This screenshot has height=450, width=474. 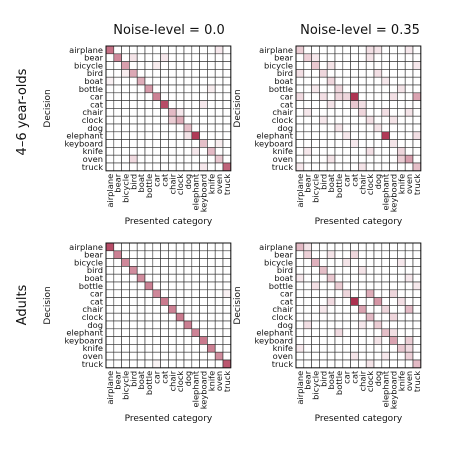 What do you see at coordinates (169, 419) in the screenshot?
I see `x-axis-label: Presented category` at bounding box center [169, 419].